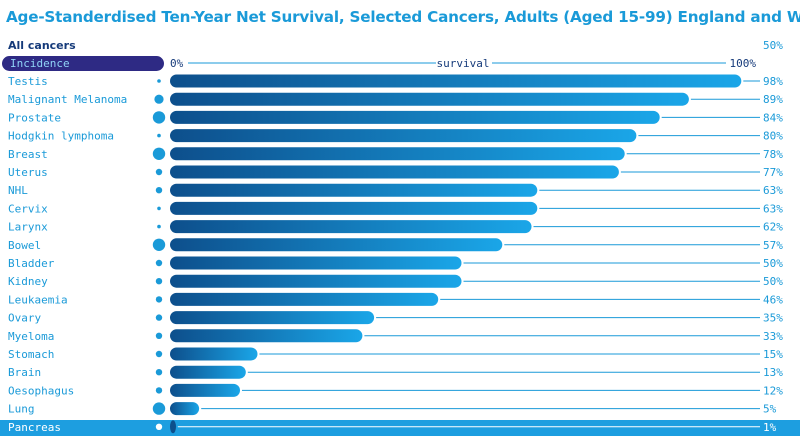 The width and height of the screenshot is (800, 436). I want to click on value-label-larynx: 62%, so click(773, 227).